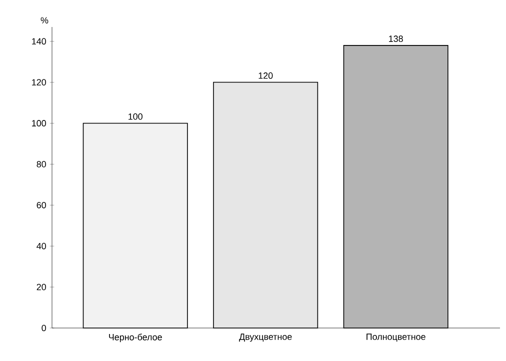 The width and height of the screenshot is (506, 361). Describe the element at coordinates (396, 338) in the screenshot. I see `x-tick-label: Полноцветное` at that location.